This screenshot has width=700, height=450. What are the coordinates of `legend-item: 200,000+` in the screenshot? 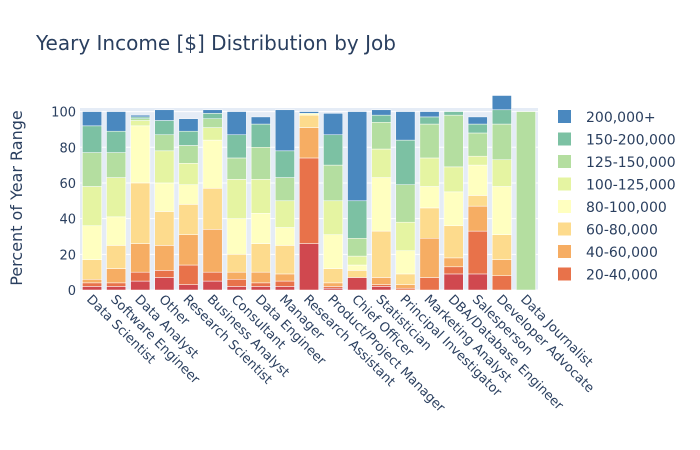 It's located at (607, 118).